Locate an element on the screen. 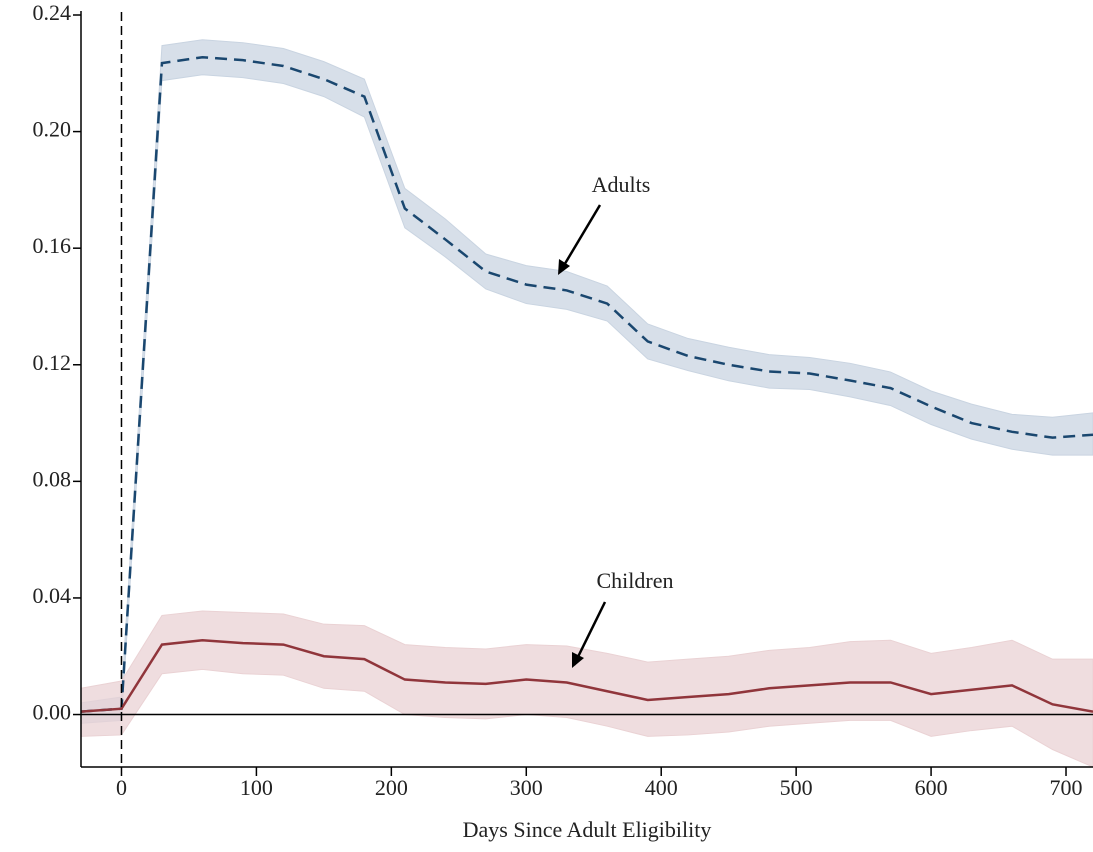  x-tick-label: 200 is located at coordinates (391, 787).